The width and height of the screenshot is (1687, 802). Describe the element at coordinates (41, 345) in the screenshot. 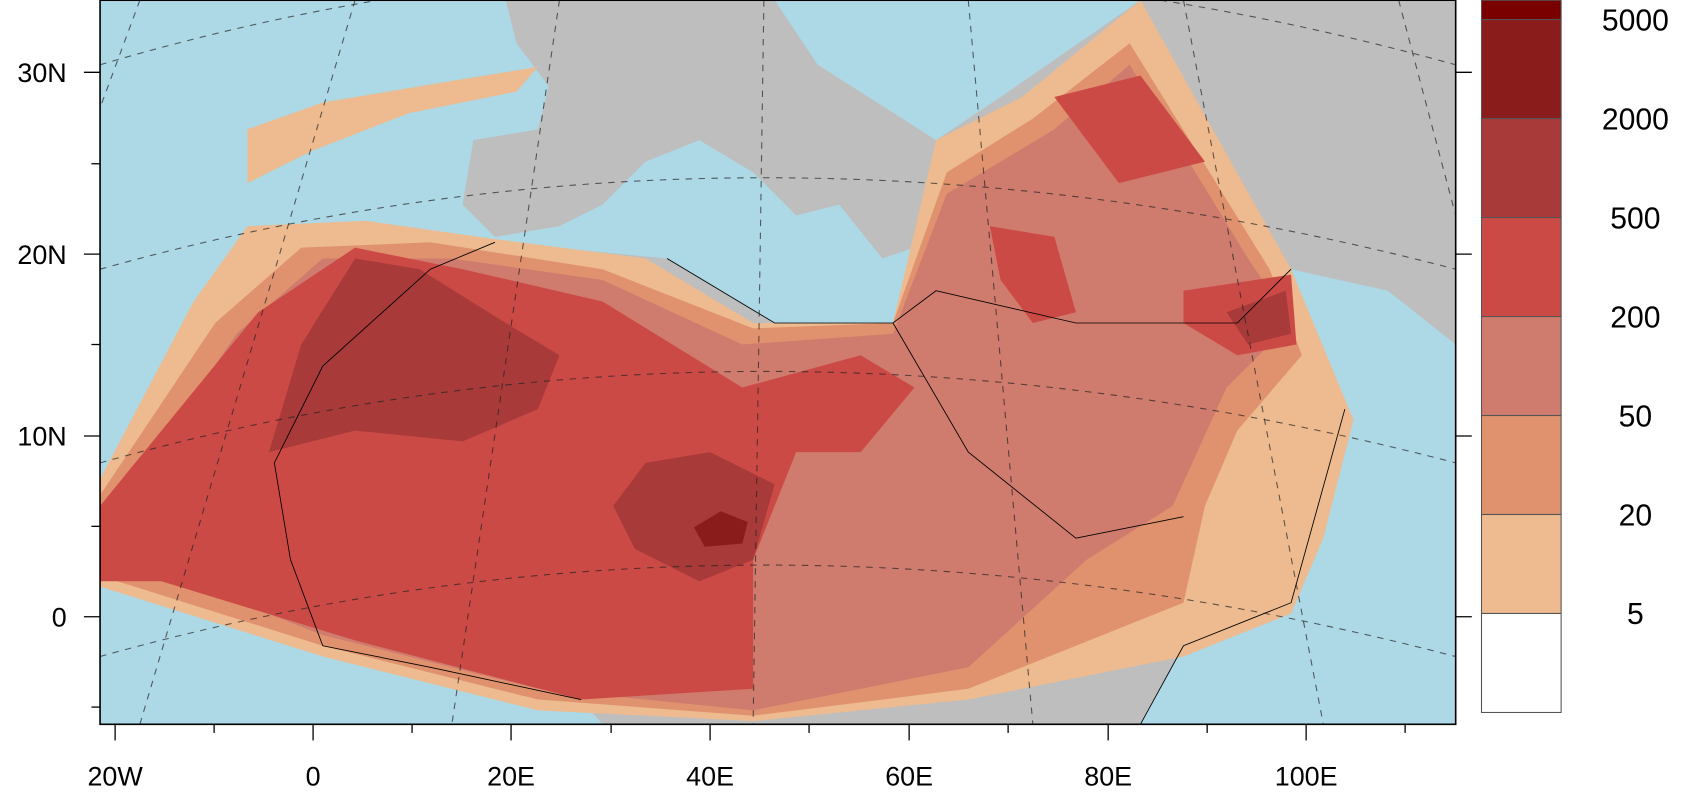

I see `y-axis-labels: 30N 20N 10N 0` at that location.